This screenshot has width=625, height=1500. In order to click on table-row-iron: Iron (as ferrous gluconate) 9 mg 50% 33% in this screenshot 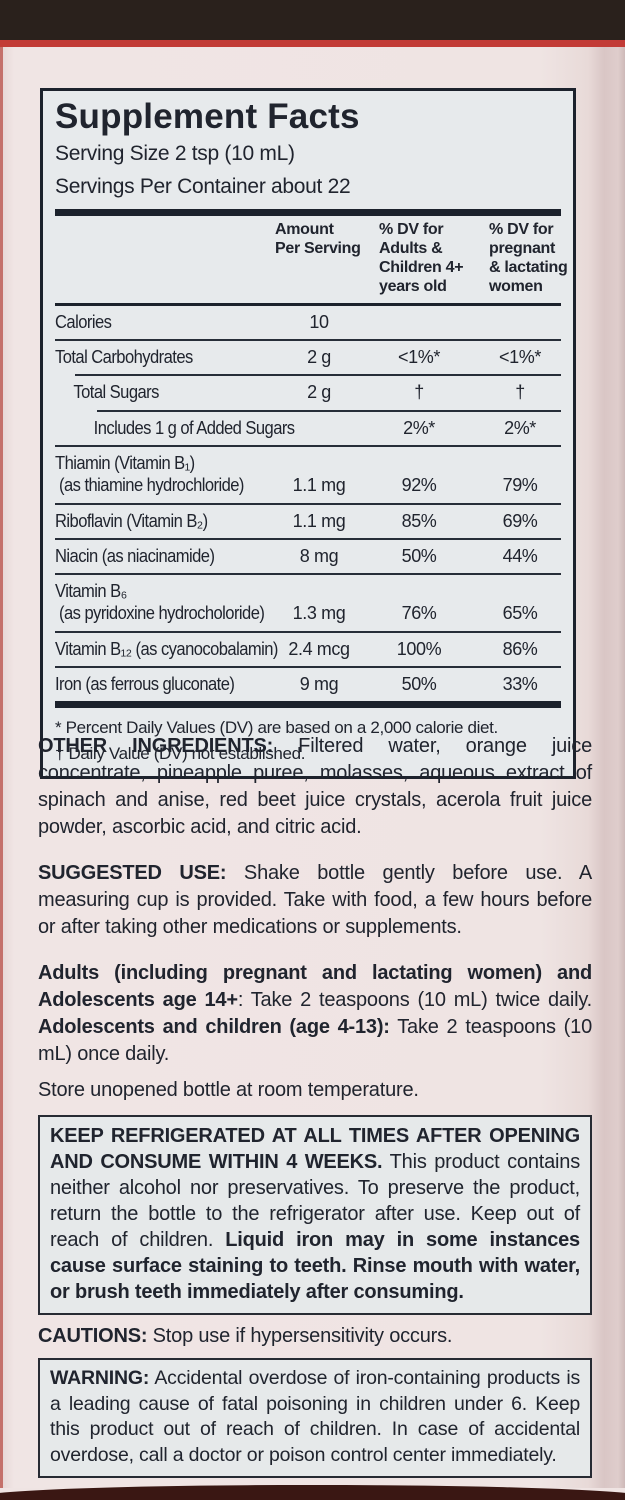, I will do `click(308, 684)`.